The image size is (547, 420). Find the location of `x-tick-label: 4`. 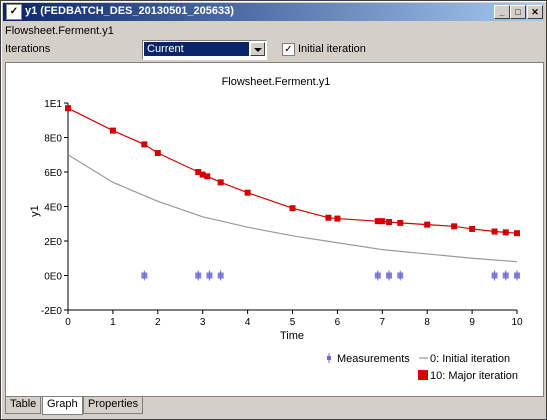

x-tick-label: 4 is located at coordinates (248, 322).